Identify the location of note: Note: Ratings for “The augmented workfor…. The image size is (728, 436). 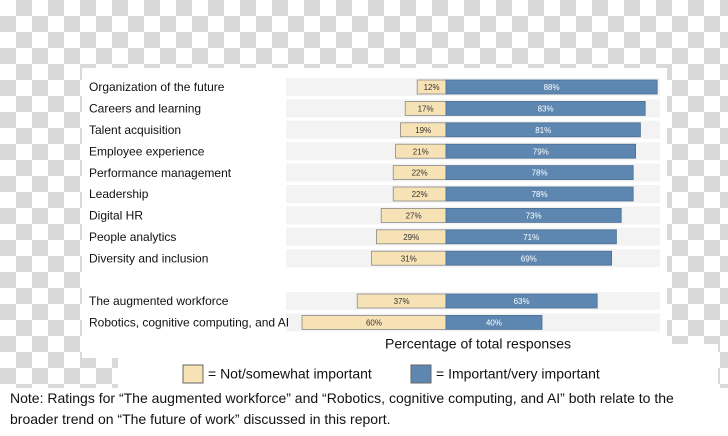
(342, 408).